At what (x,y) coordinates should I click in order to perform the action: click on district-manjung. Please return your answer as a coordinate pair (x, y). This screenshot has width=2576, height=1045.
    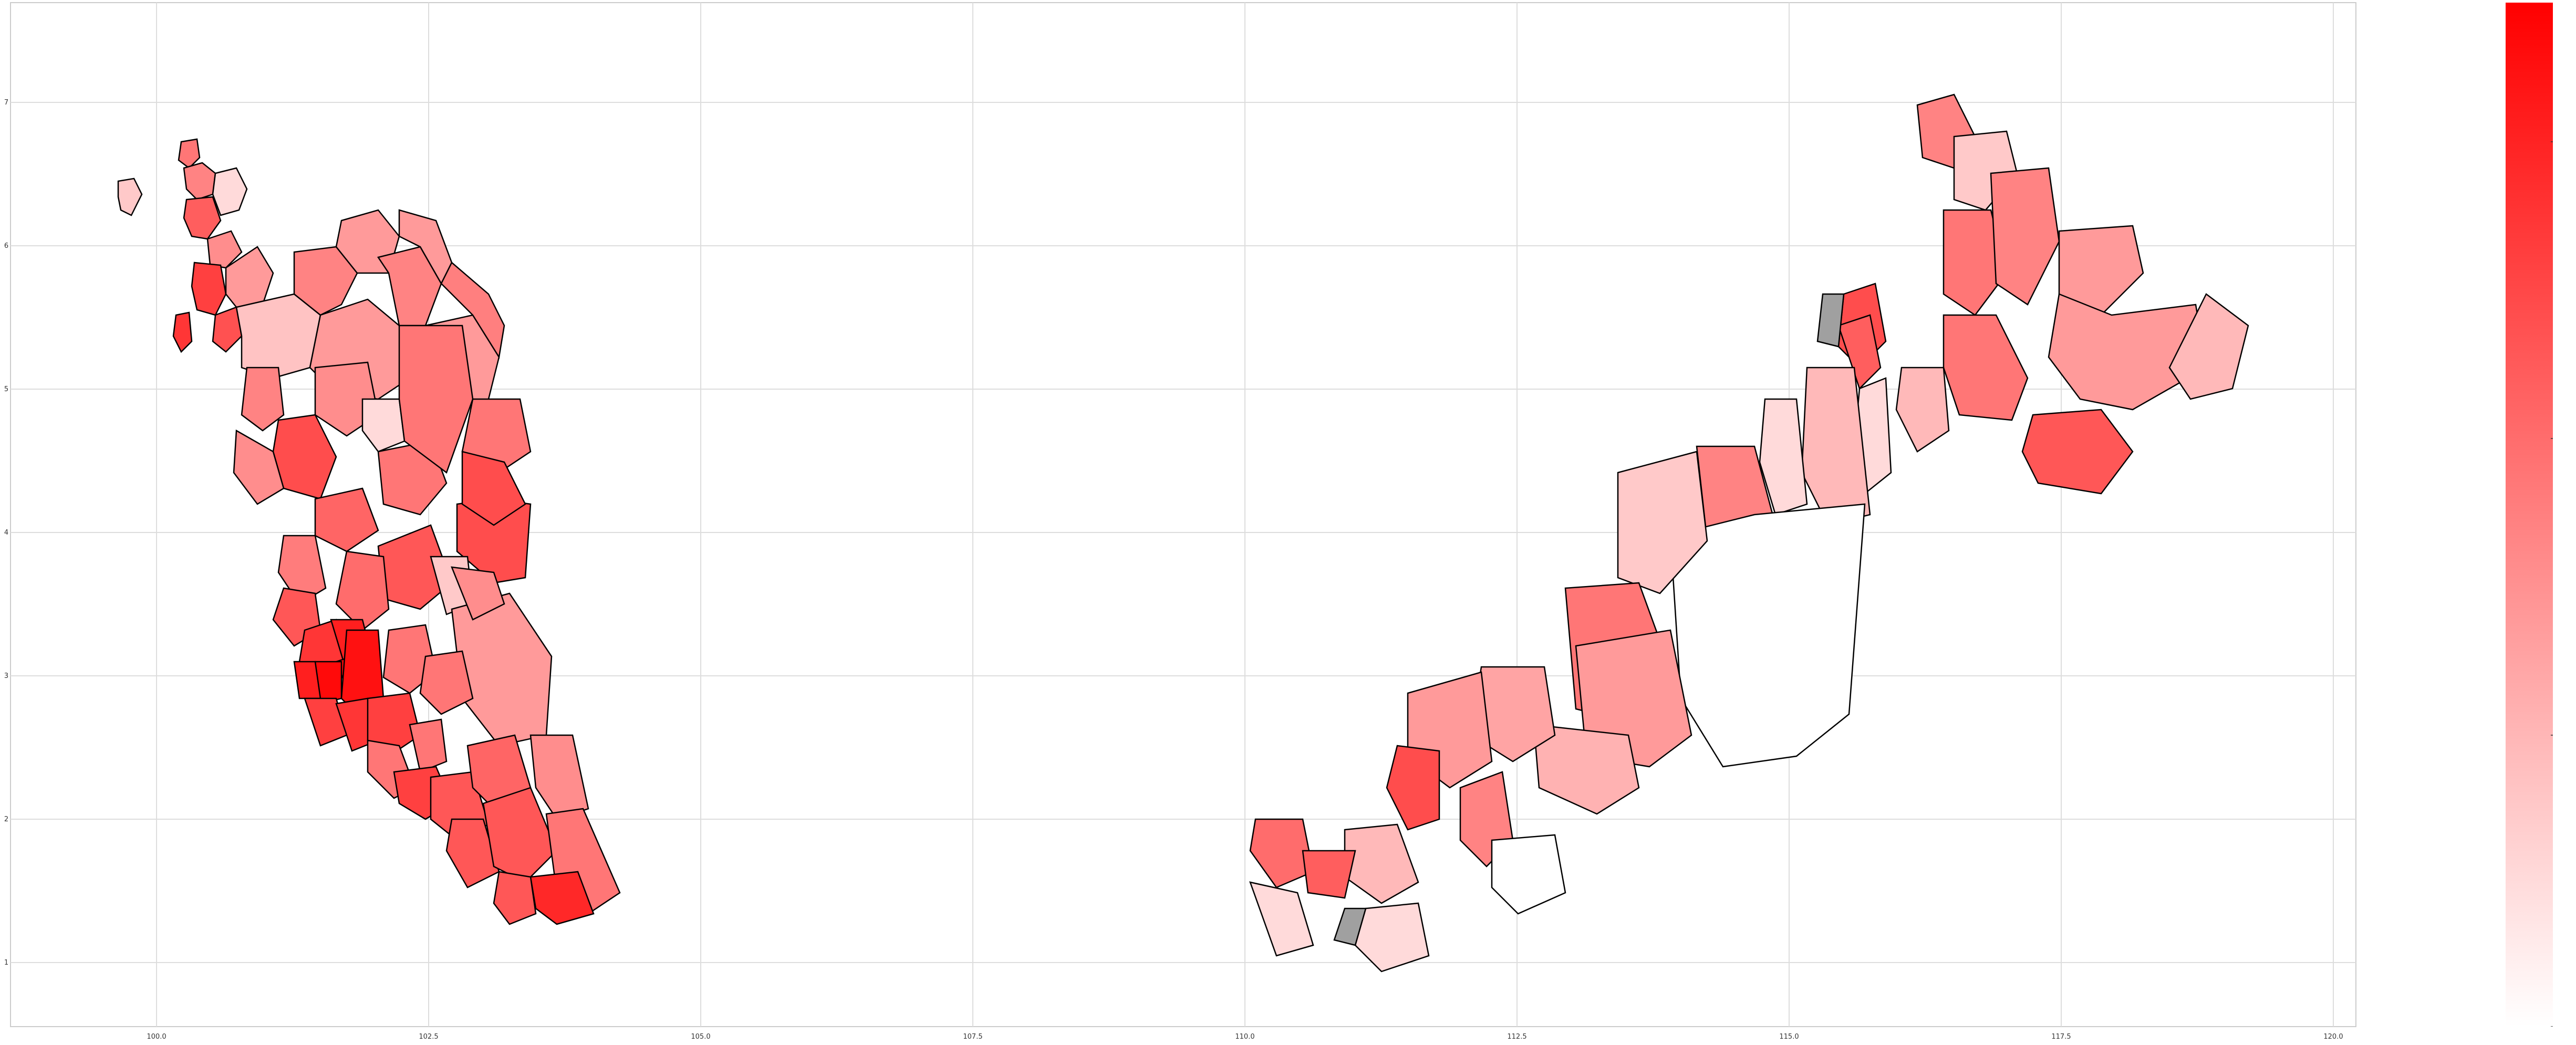
    Looking at the image, I should click on (259, 467).